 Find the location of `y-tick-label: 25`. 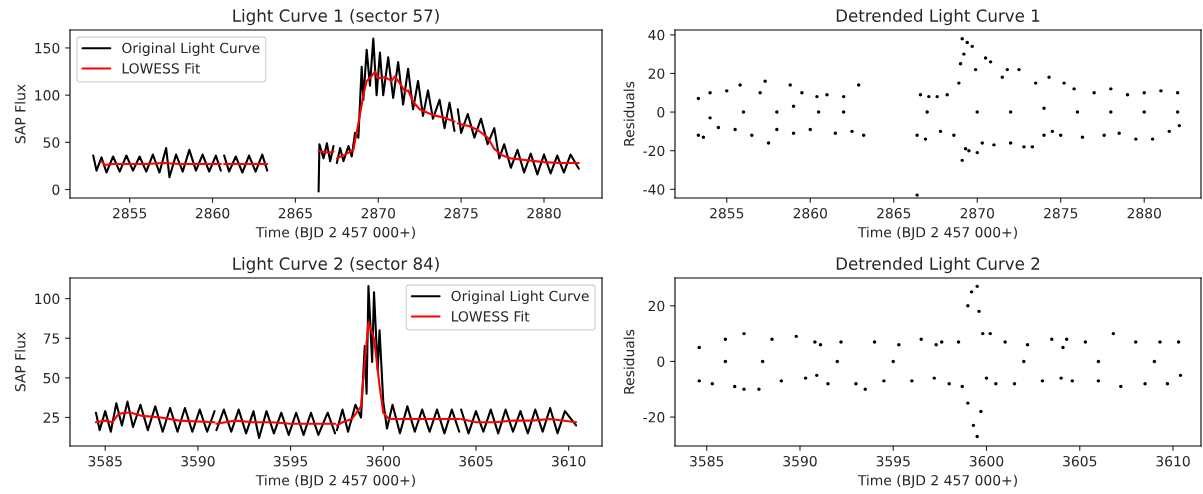

y-tick-label: 25 is located at coordinates (51, 417).